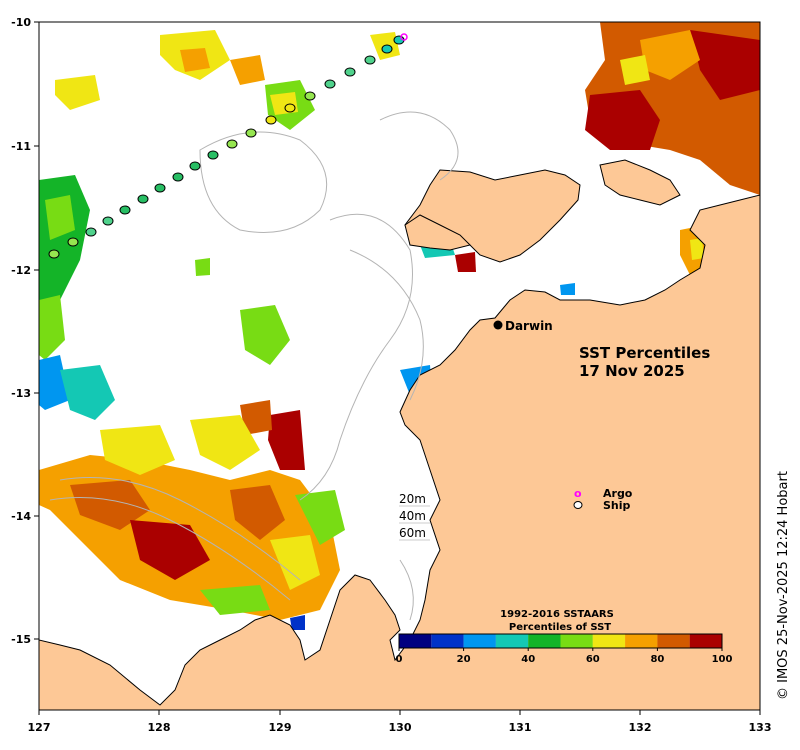 This screenshot has width=800, height=750. I want to click on colorbar-tick-label: 0, so click(399, 659).